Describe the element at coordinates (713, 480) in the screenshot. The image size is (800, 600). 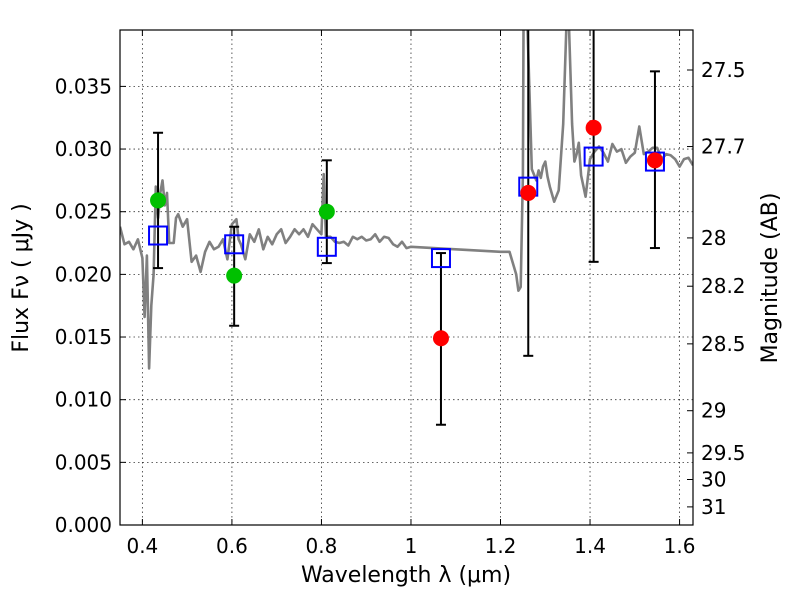
I see `right-tick-label: 30` at that location.